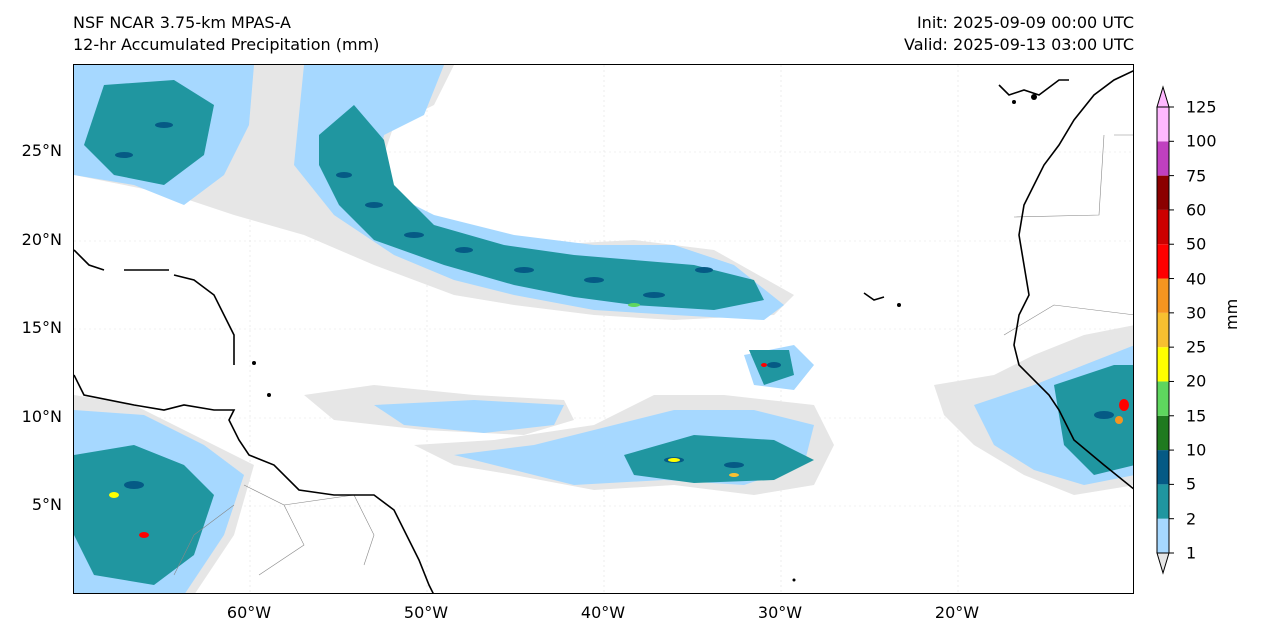 The width and height of the screenshot is (1262, 639). What do you see at coordinates (226, 44) in the screenshot?
I see `field-title: 12-hr Accumulated Precipitation (mm)` at bounding box center [226, 44].